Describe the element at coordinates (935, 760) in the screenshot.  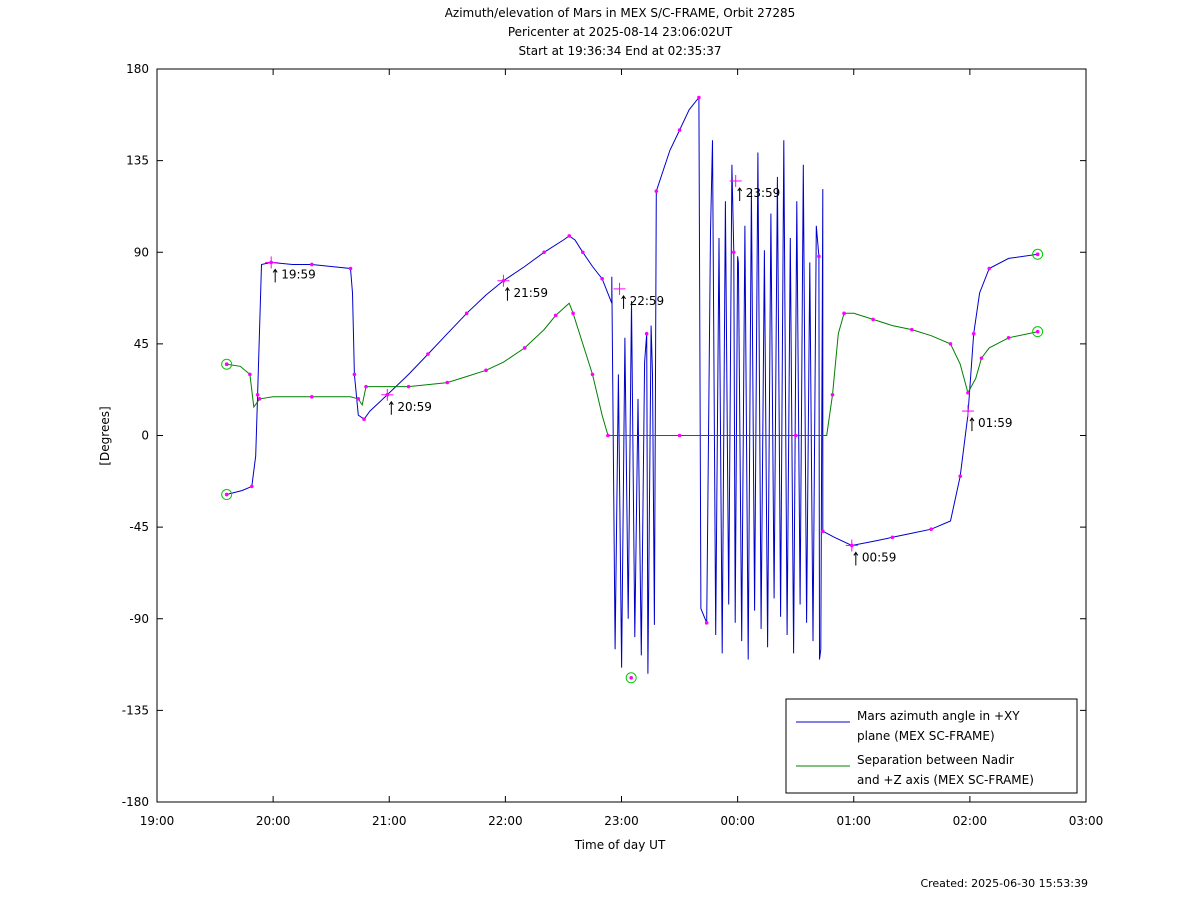
I see `legend-label-separation-1: Separation between Nadir` at that location.